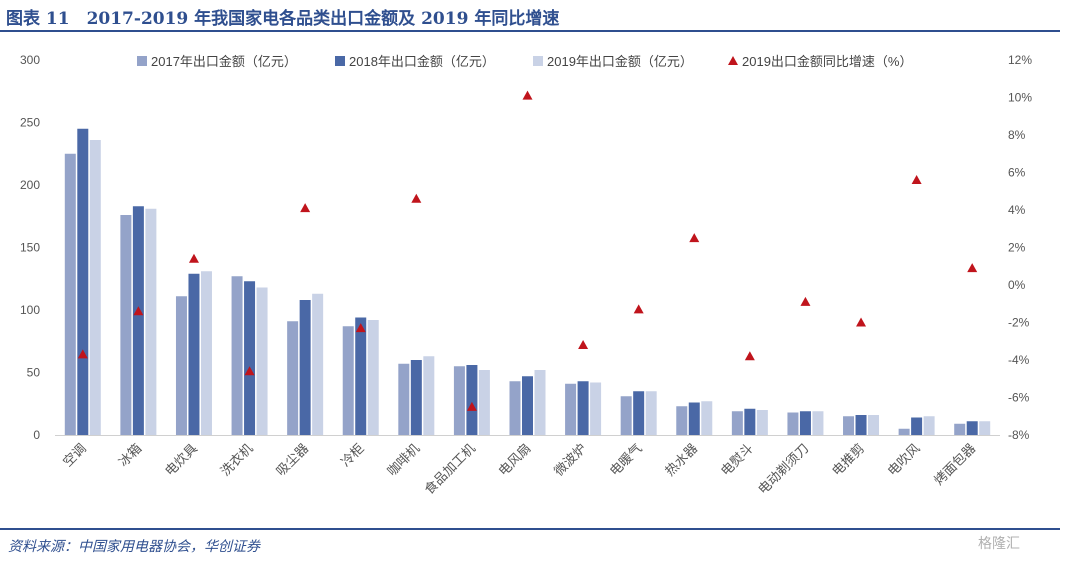 Image resolution: width=1080 pixels, height=561 pixels. What do you see at coordinates (784, 469) in the screenshot?
I see `x-category-label: 电动剃须刀` at bounding box center [784, 469].